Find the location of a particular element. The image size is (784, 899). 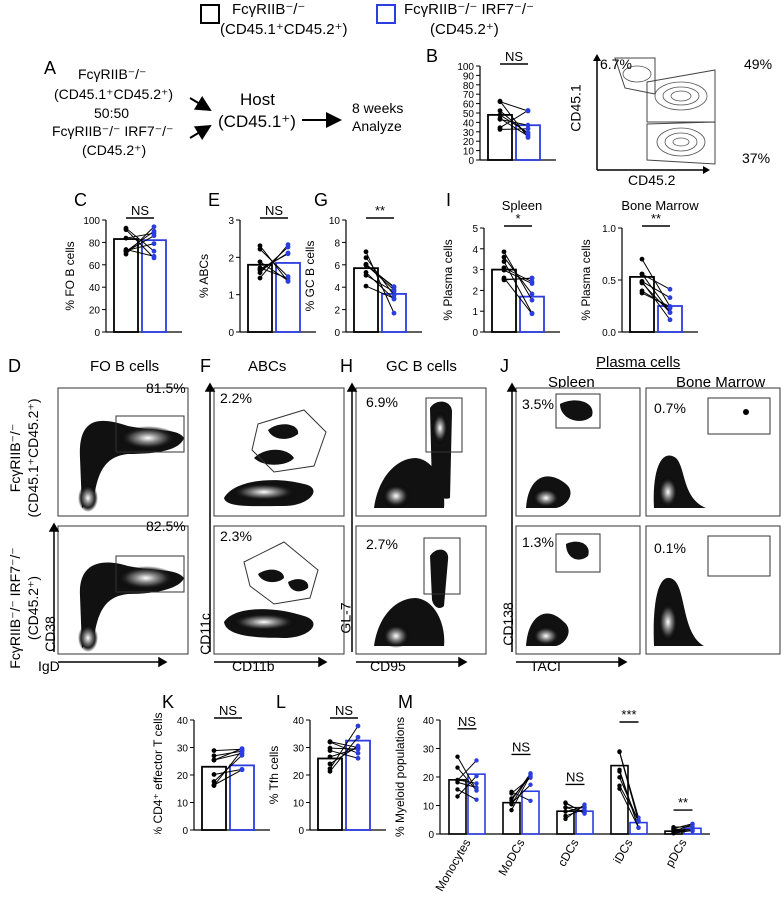

legend-swatch-wt is located at coordinates (210, 14).